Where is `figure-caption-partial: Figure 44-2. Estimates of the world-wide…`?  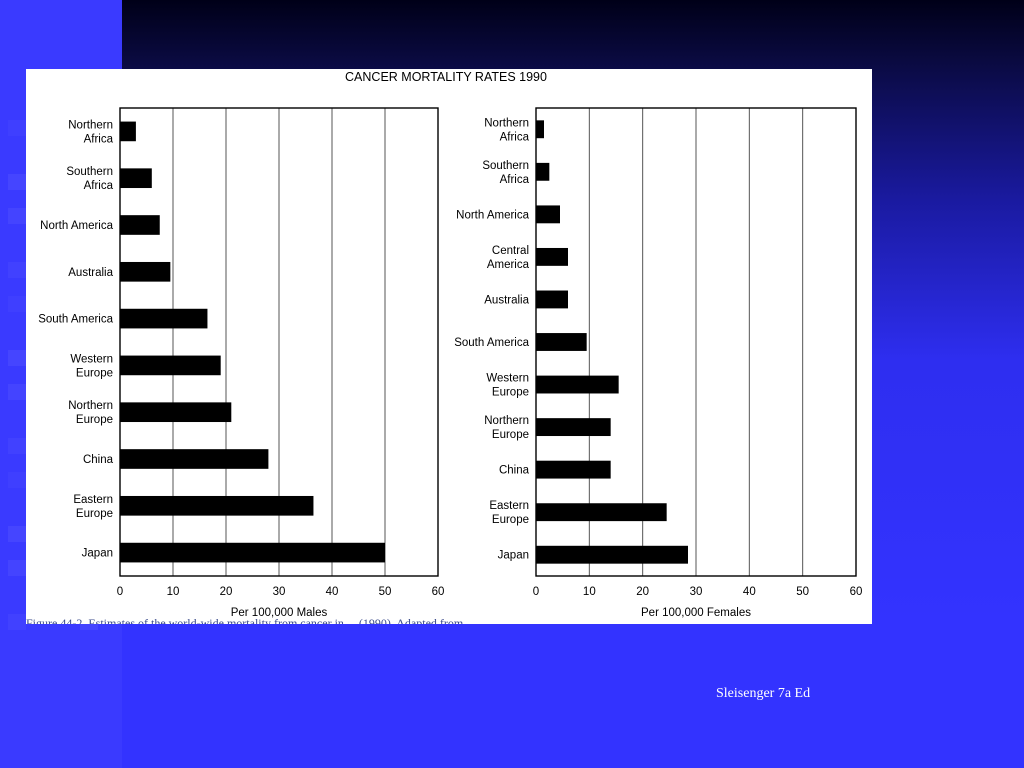
figure-caption-partial: Figure 44-2. Estimates of the world-wide… is located at coordinates (251, 620).